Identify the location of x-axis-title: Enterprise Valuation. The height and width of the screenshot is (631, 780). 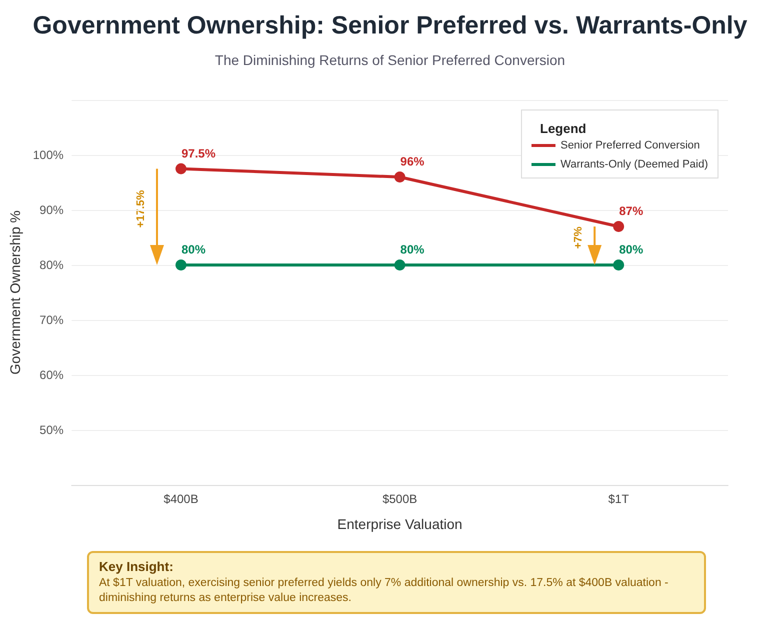
(399, 524).